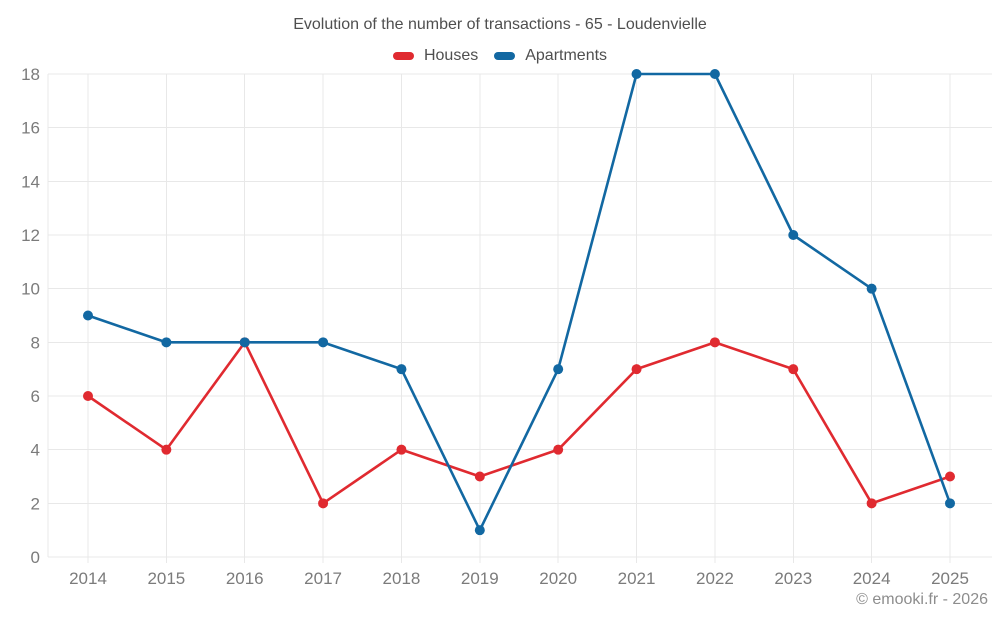 Image resolution: width=1000 pixels, height=625 pixels. Describe the element at coordinates (35, 503) in the screenshot. I see `y-tick-label: 2` at that location.